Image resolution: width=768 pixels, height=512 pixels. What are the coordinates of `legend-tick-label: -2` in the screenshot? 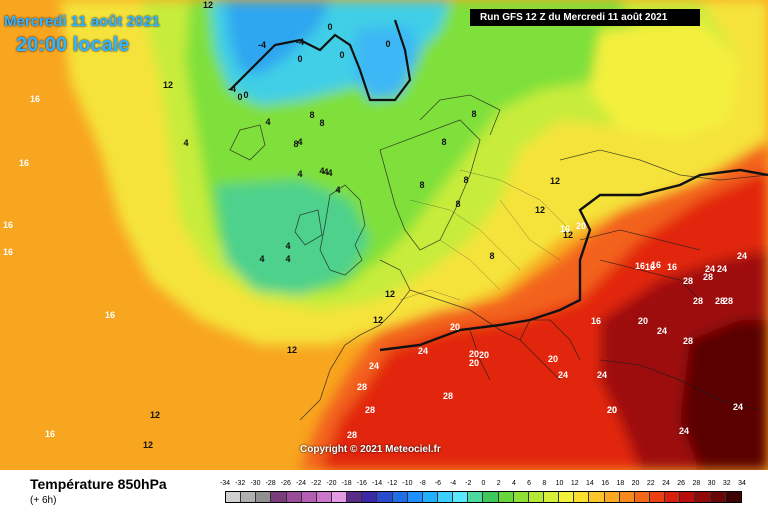 It's located at (468, 483).